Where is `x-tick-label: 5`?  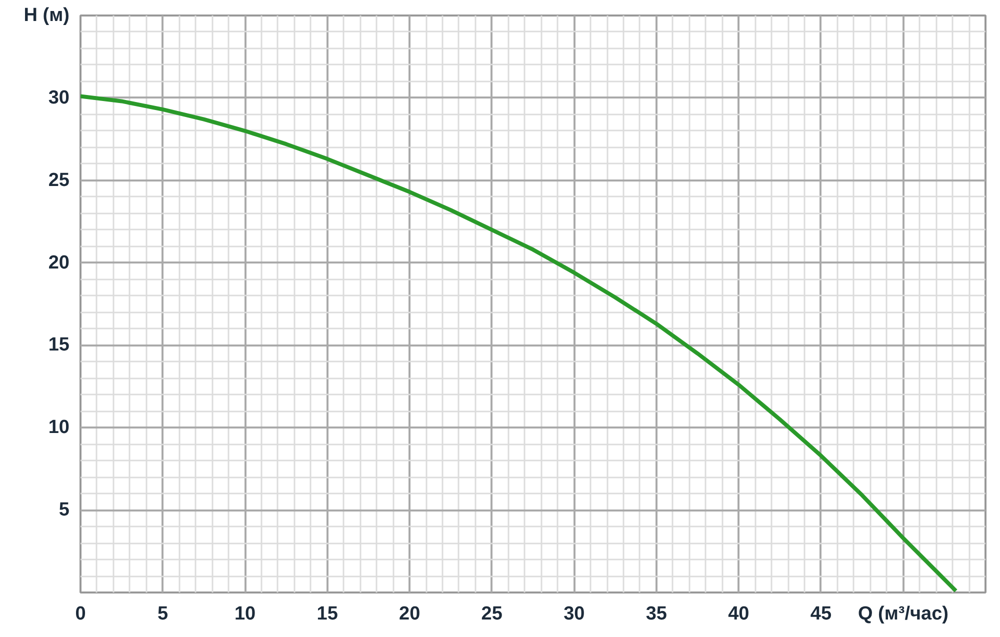 x-tick-label: 5 is located at coordinates (162, 614).